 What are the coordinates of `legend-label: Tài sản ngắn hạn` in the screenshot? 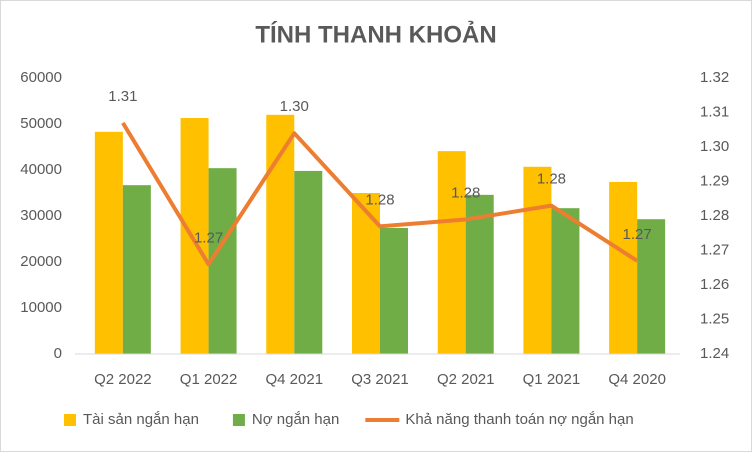 It's located at (141, 419).